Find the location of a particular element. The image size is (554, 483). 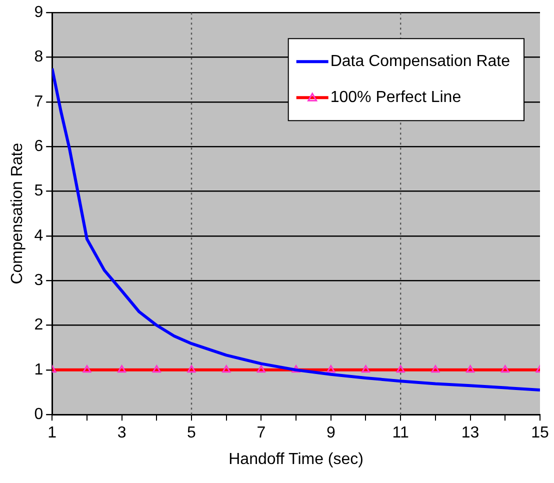

x-tick-label: 9 is located at coordinates (331, 433).